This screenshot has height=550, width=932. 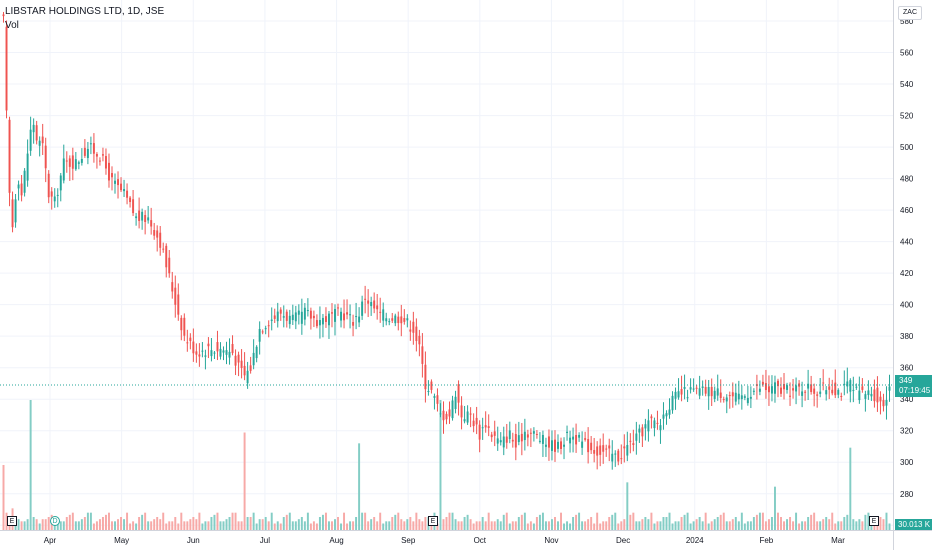 What do you see at coordinates (907, 399) in the screenshot?
I see `price-tick-label: 340` at bounding box center [907, 399].